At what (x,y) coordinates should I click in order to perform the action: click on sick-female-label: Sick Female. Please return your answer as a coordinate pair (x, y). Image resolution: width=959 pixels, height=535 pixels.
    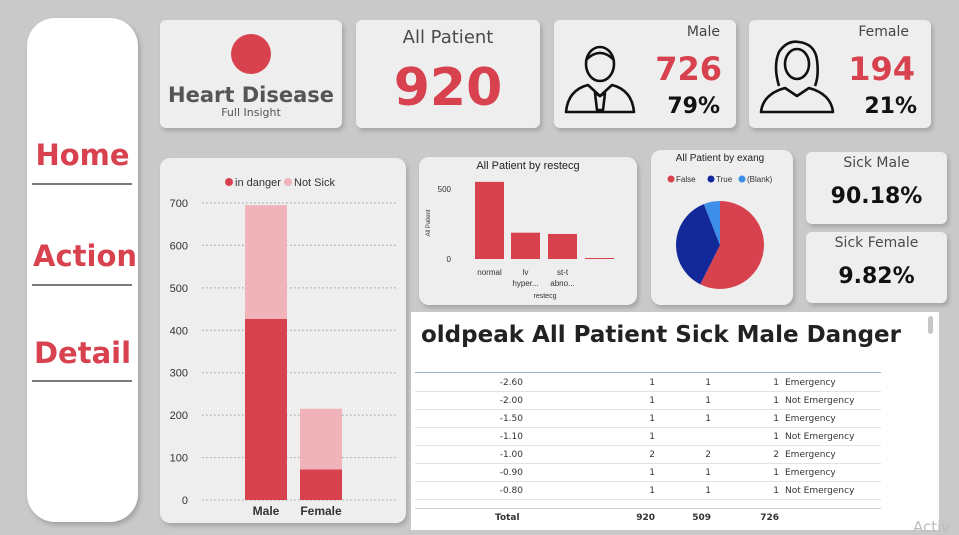
    Looking at the image, I should click on (876, 243).